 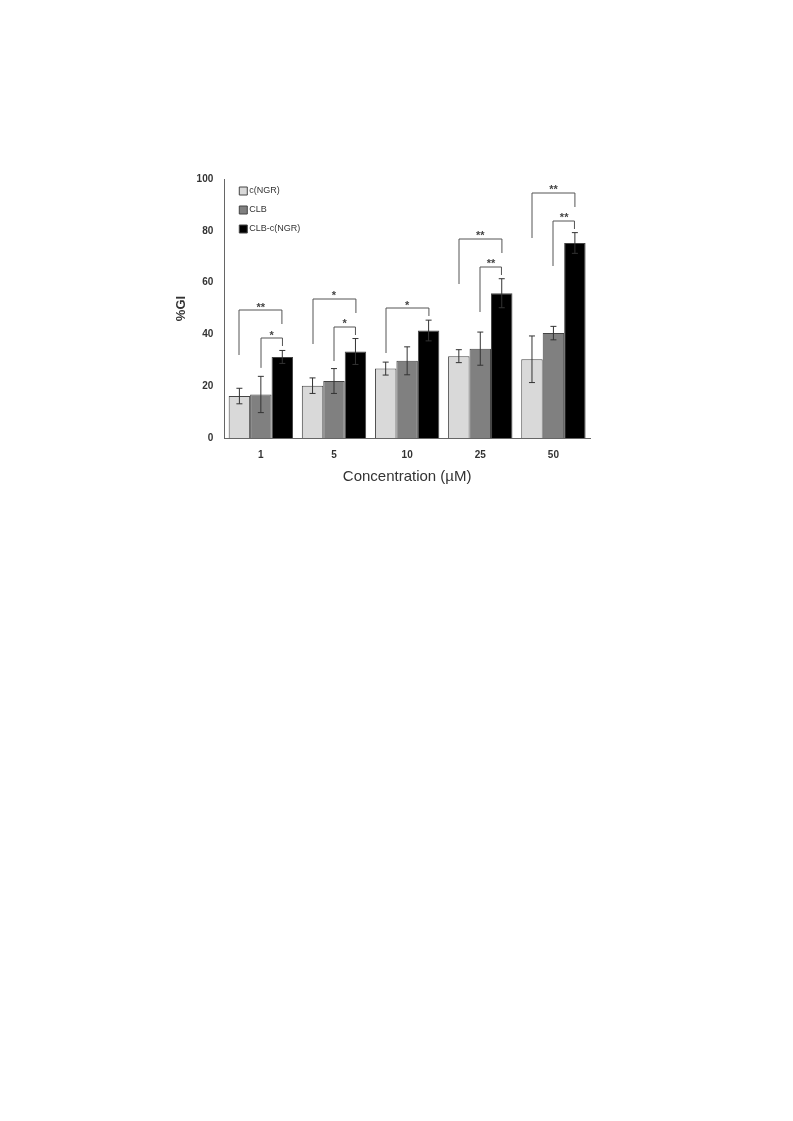 I want to click on y-tick-label: 0, so click(x=210, y=437).